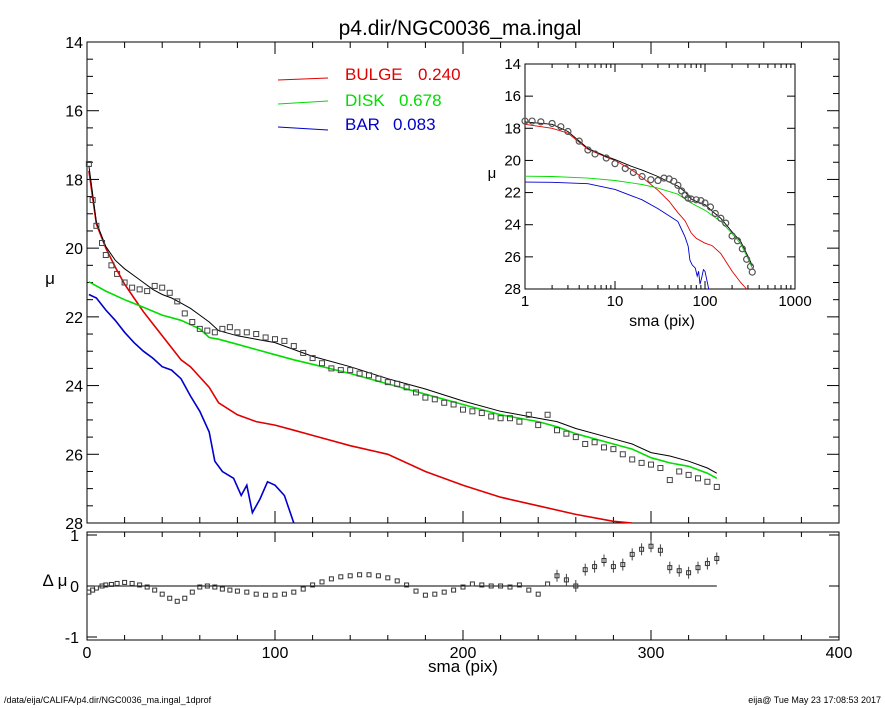  I want to click on main-y-tick-label: 26, so click(74, 455).